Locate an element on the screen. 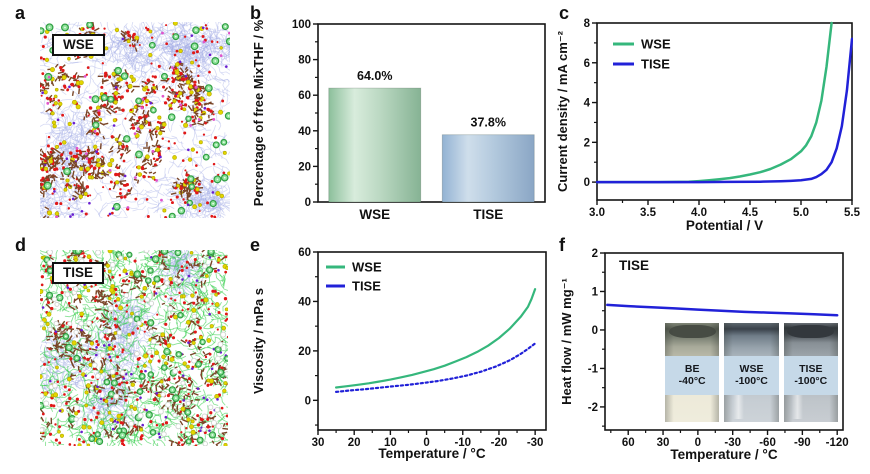 The height and width of the screenshot is (474, 870). vial-label-be: BE -40°C is located at coordinates (692, 375).